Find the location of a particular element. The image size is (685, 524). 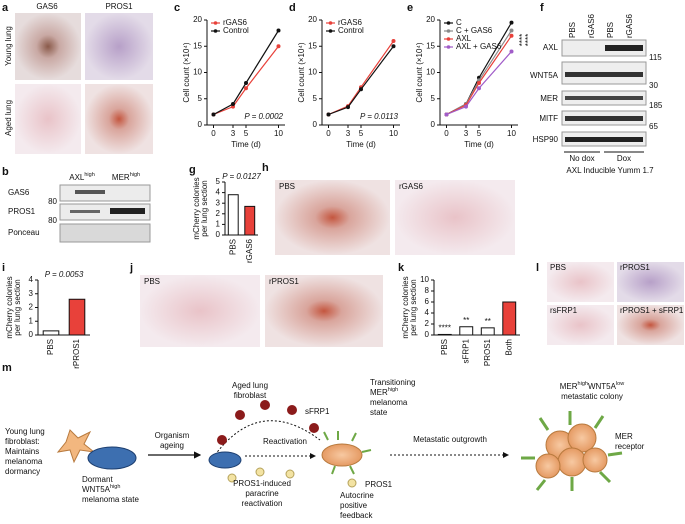

x-tick-label: 5 is located at coordinates (479, 133).